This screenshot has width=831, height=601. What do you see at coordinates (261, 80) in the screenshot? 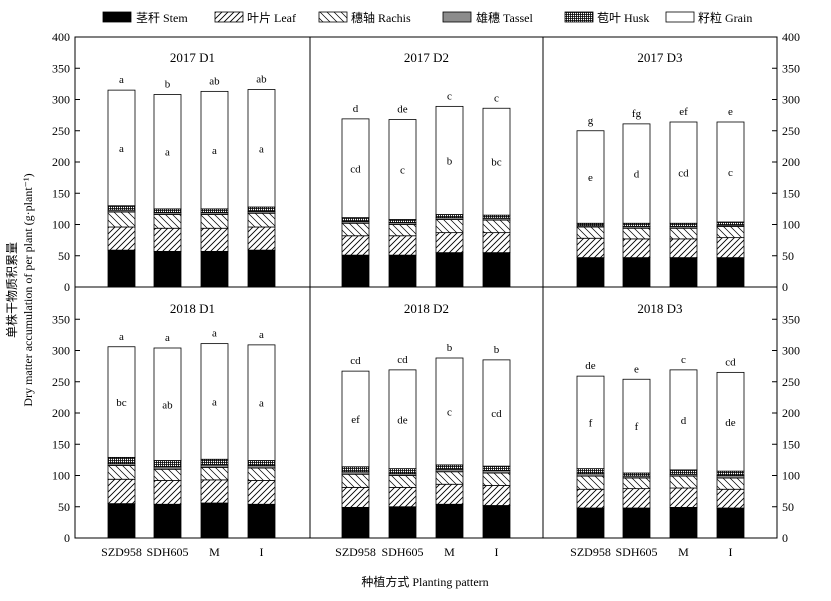
I see `total-significance-label: ab` at bounding box center [261, 80].